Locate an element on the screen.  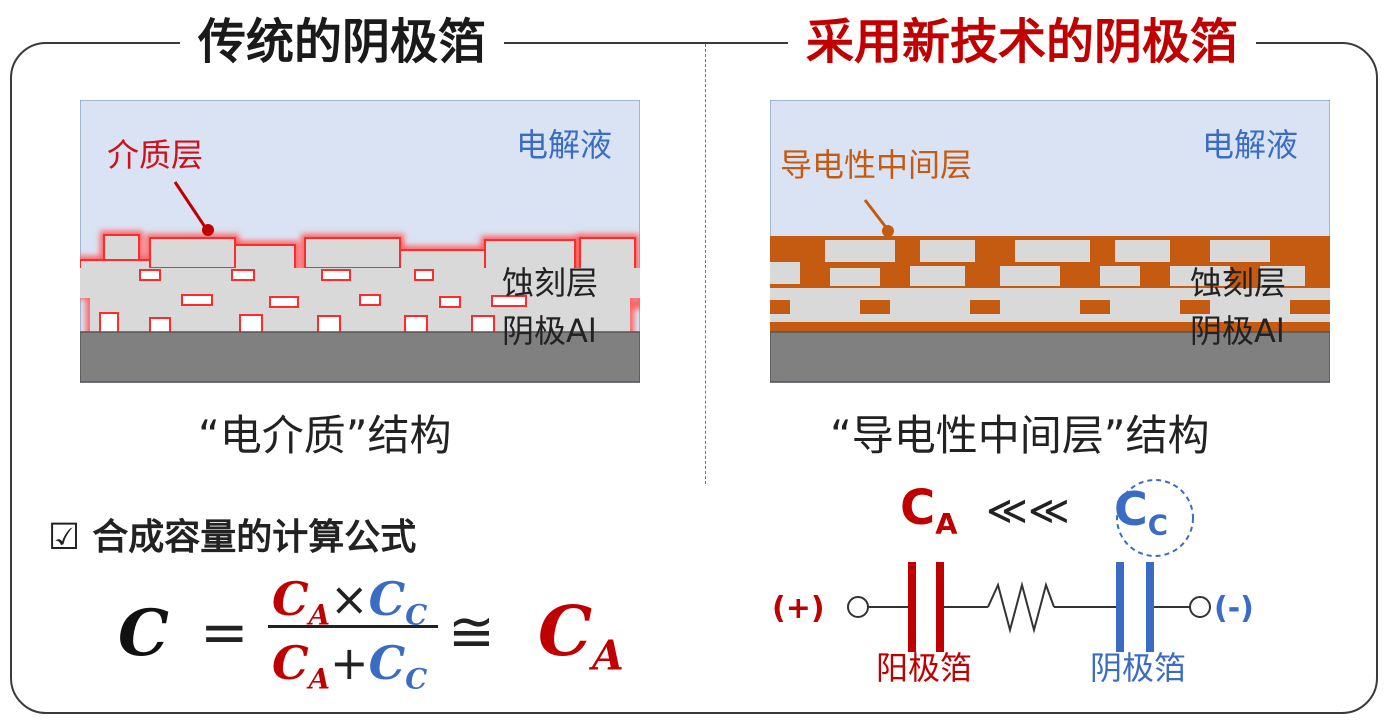
interlayer-pointer is located at coordinates (876, 215).